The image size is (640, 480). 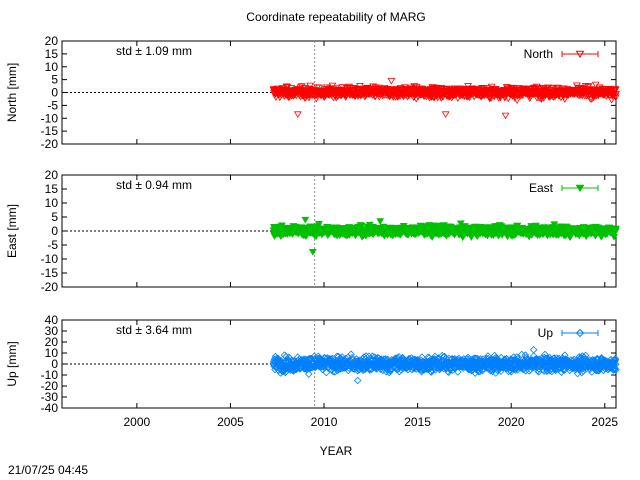 What do you see at coordinates (154, 185) in the screenshot?
I see `std-annotation: std ± 0.94 mm` at bounding box center [154, 185].